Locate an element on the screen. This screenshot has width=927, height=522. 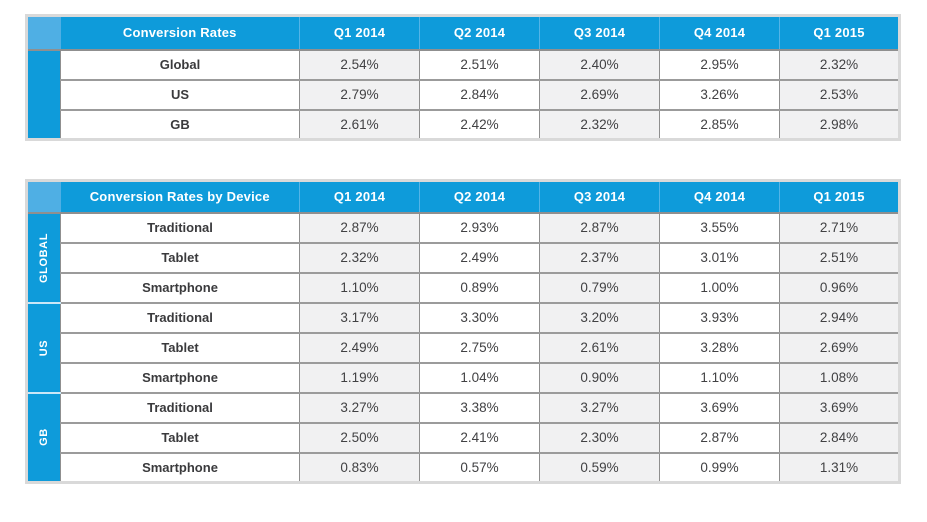
value-cell: 2.50% is located at coordinates (359, 438).